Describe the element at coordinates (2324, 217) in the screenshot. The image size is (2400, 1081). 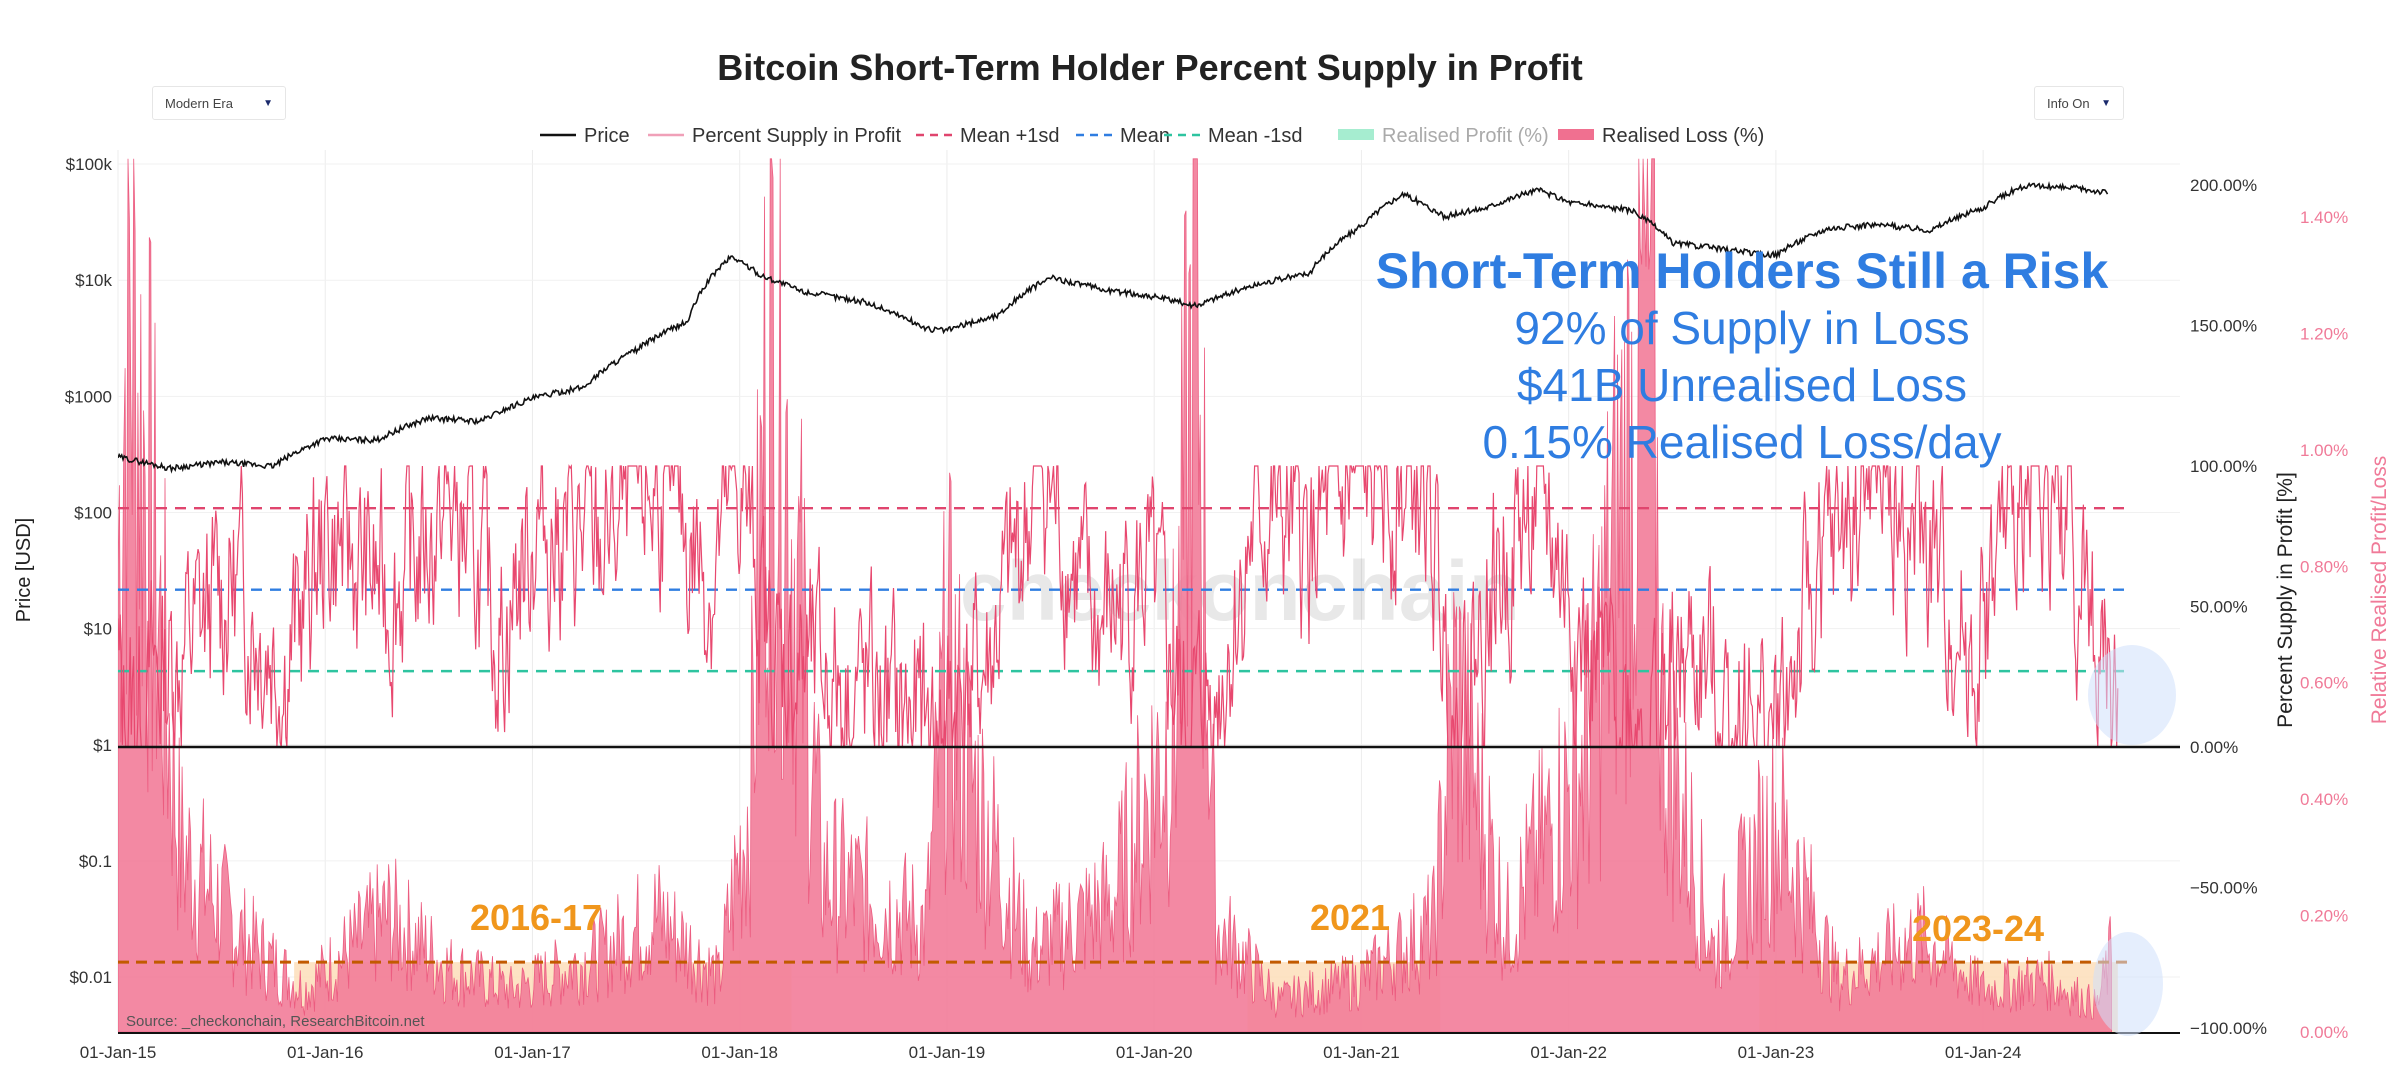
I see `realised-tick-label: 1.40%` at that location.